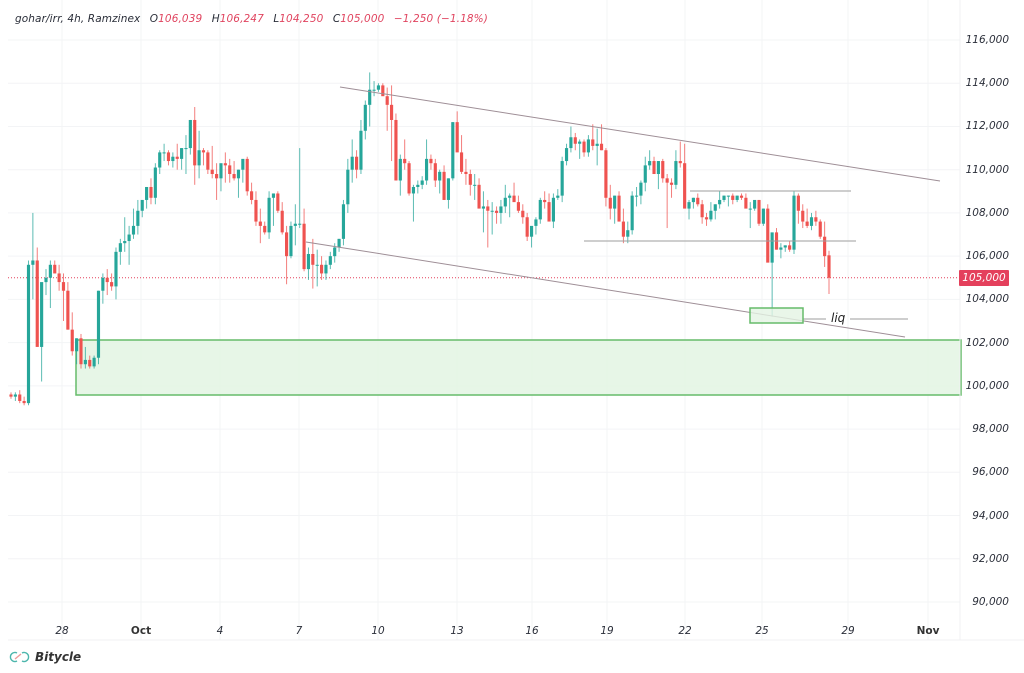 The height and width of the screenshot is (673, 1024). Describe the element at coordinates (762, 631) in the screenshot. I see `time-tick-label: 25` at that location.